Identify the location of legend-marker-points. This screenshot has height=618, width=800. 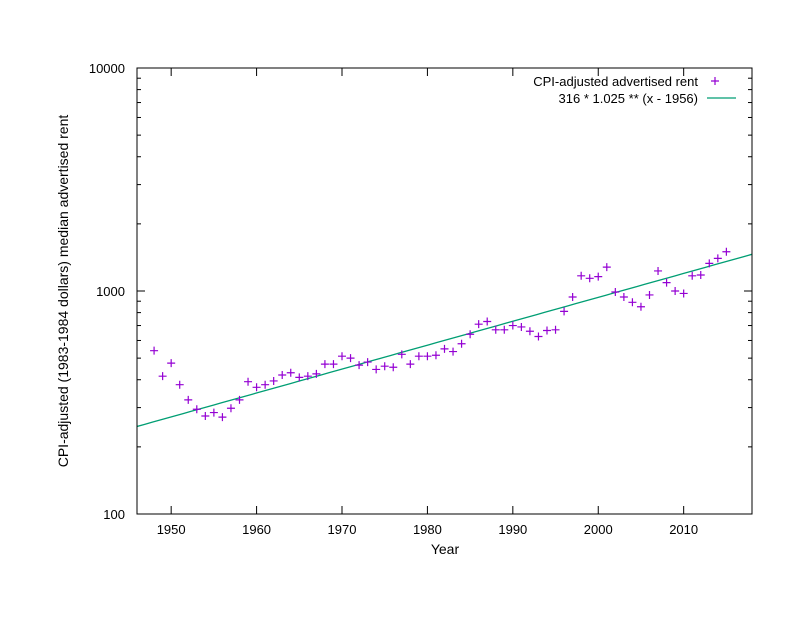
(715, 81).